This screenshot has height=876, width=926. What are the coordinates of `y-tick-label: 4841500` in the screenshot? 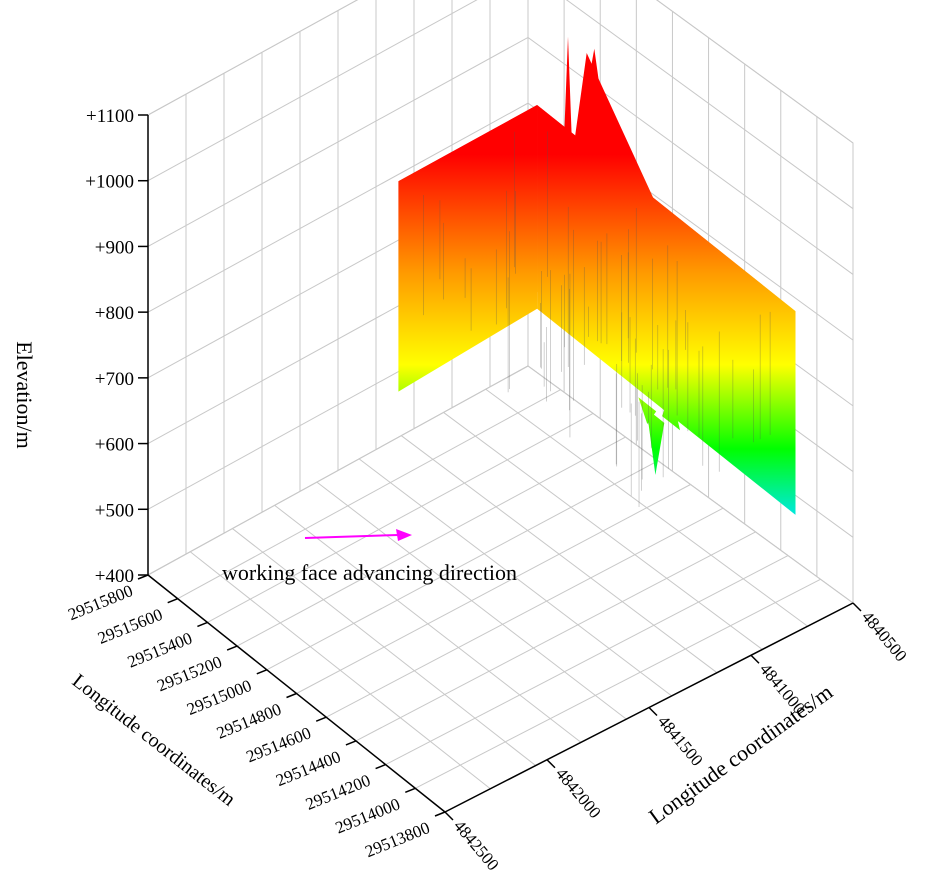 It's located at (680, 741).